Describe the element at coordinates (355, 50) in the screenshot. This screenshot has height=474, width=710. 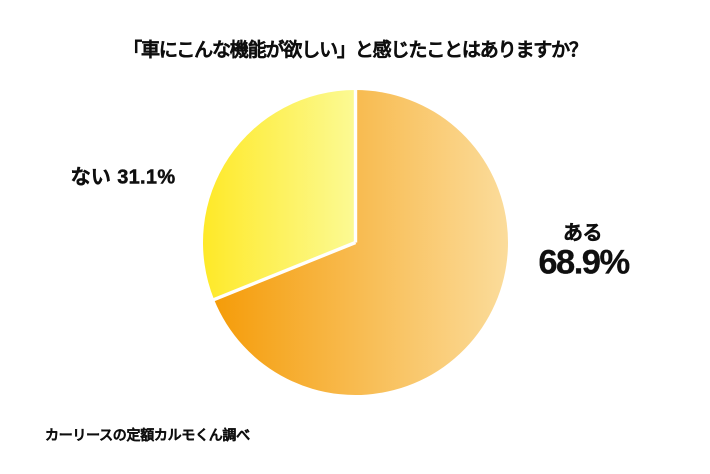
I see `chart-title: 「車にこんな機能が欲しい」と感じたことはありますか？` at that location.